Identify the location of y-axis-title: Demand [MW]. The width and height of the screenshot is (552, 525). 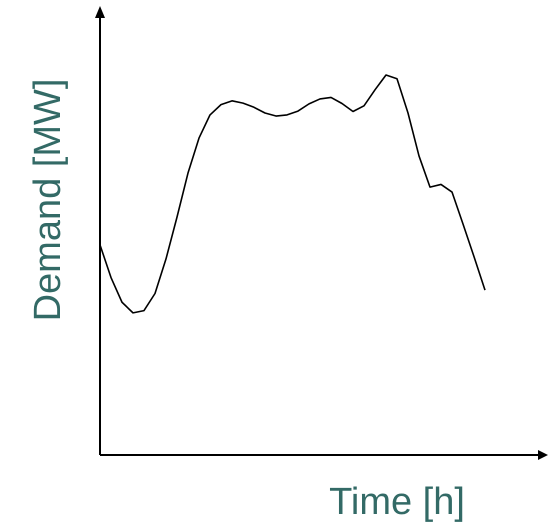
(48, 200).